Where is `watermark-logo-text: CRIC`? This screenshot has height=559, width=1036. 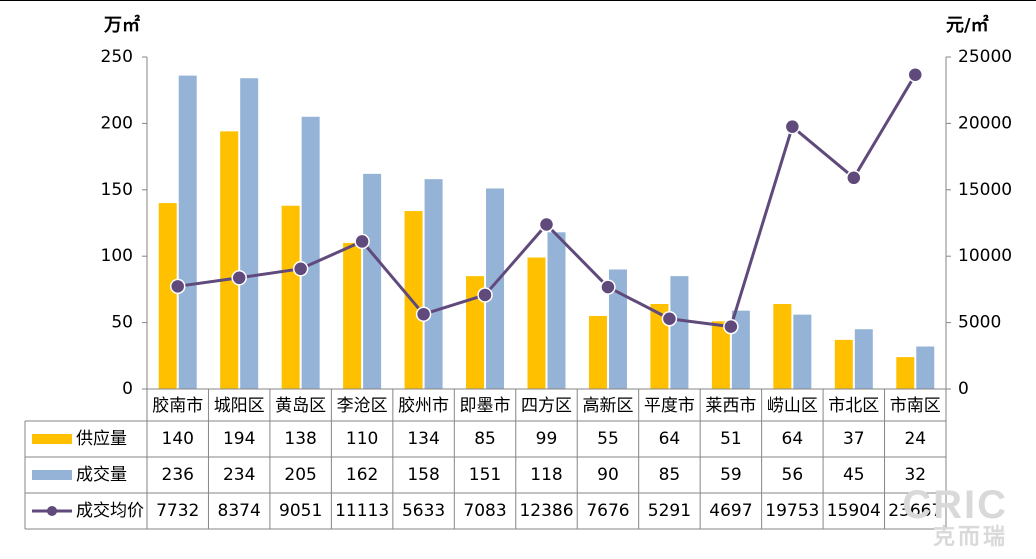 watermark-logo-text: CRIC is located at coordinates (955, 505).